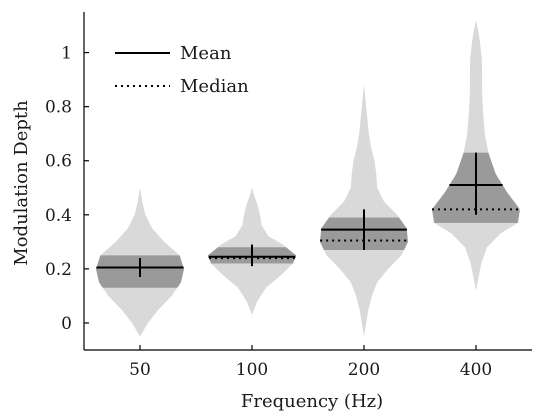  I want to click on y-tick-label: 0.4, so click(58, 216).